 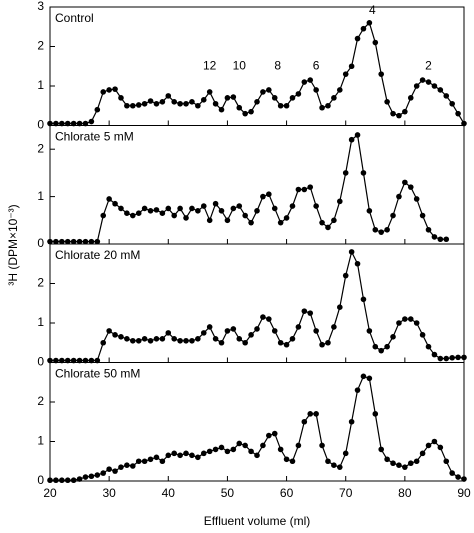 I want to click on x-tick-label: 80, so click(x=405, y=493).